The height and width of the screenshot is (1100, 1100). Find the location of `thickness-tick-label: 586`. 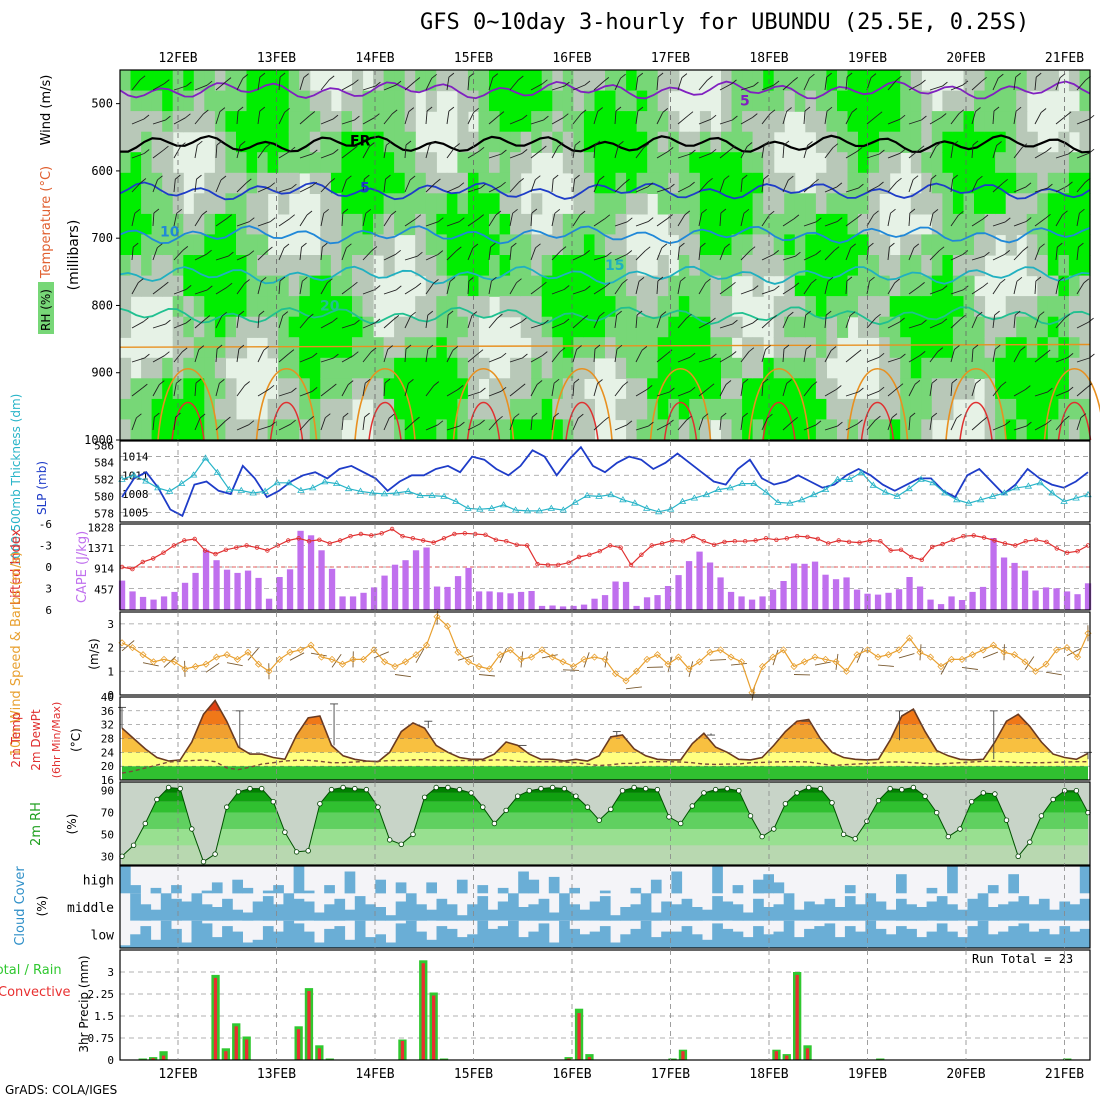

thickness-tick-label: 586 is located at coordinates (104, 445).